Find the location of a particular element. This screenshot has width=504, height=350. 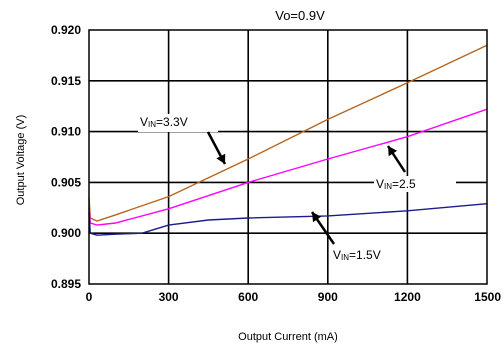

x-axis-title: Output Current (mA) is located at coordinates (288, 337).